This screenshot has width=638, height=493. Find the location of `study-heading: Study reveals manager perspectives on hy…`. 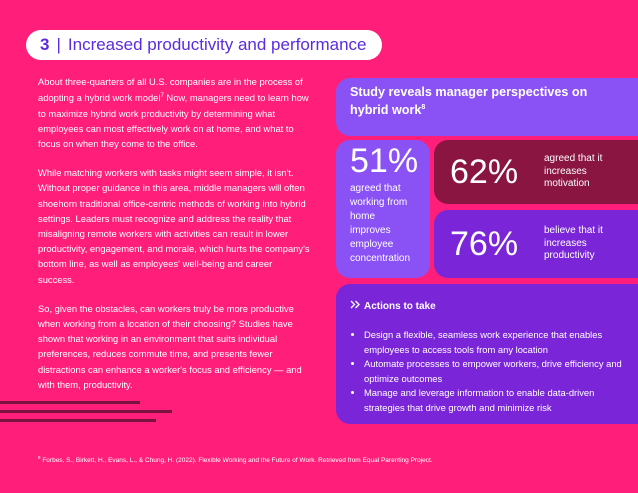

study-heading: Study reveals manager perspectives on hy… is located at coordinates (469, 101).